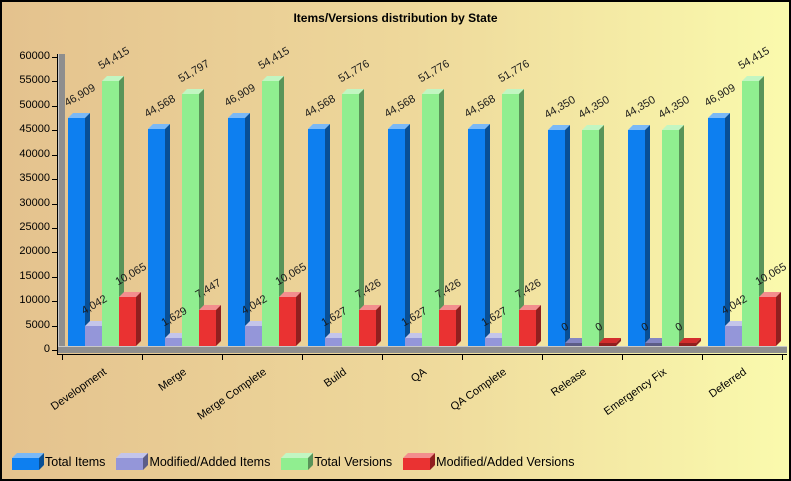 The image size is (791, 481). Describe the element at coordinates (34, 105) in the screenshot. I see `y-axis-tick-label: 50000` at that location.